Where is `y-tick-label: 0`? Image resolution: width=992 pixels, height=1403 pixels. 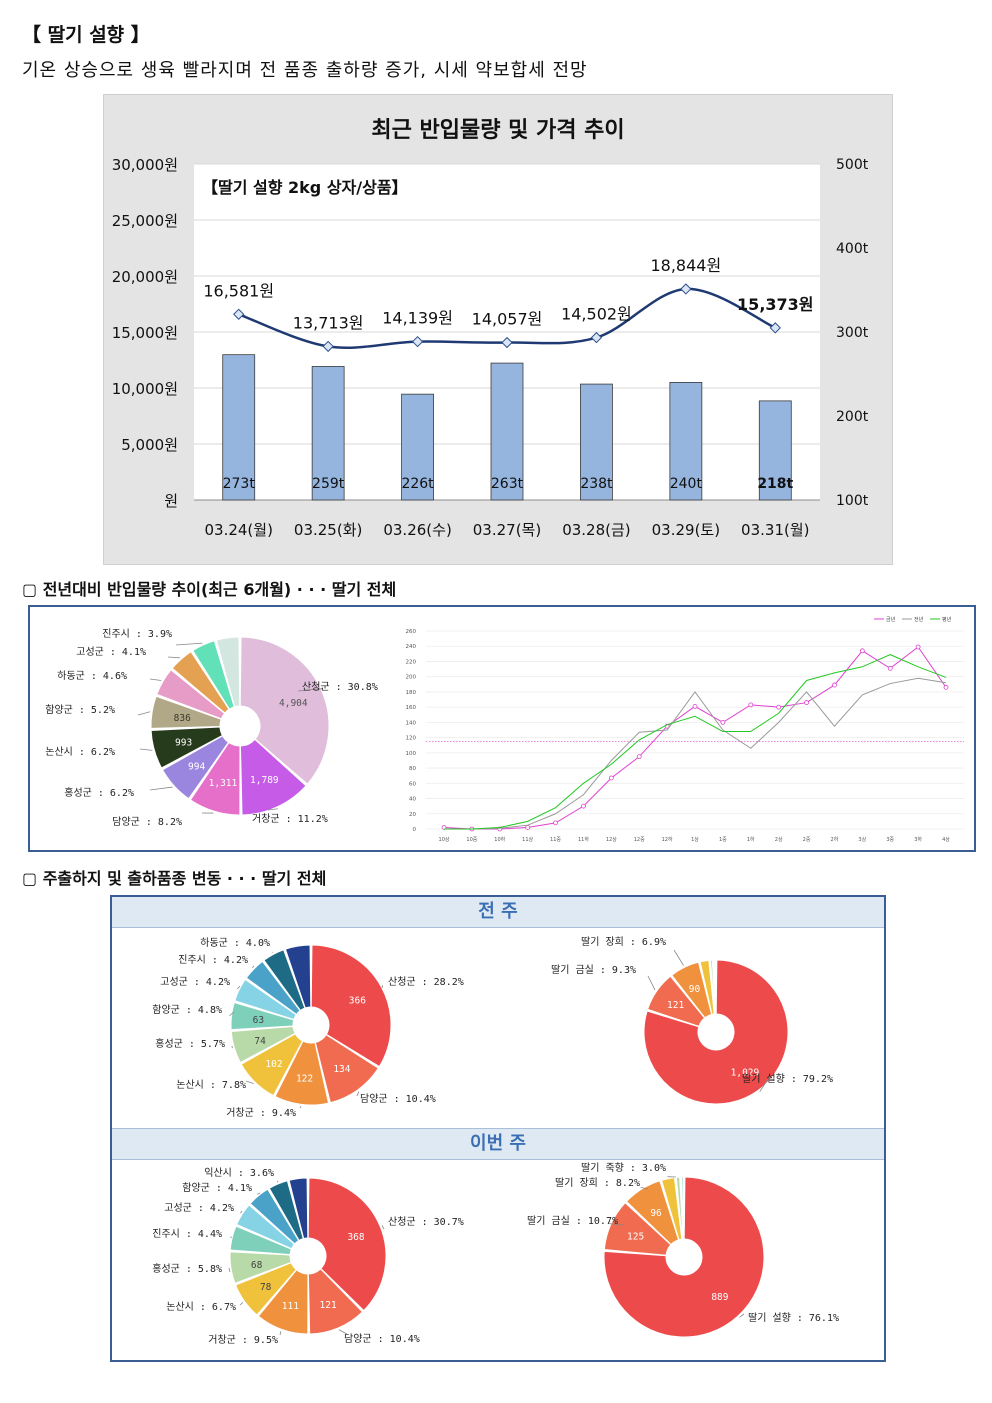 y-tick-label: 0 is located at coordinates (415, 830).